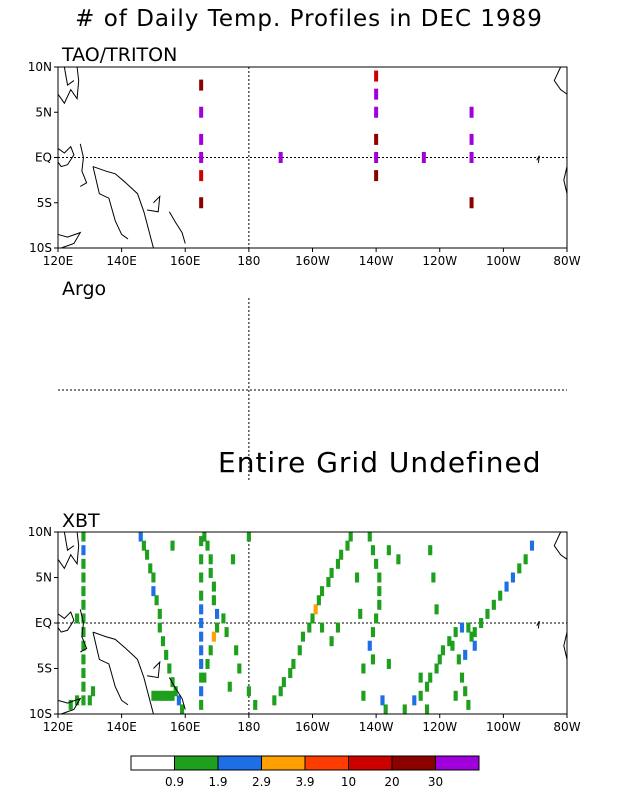  What do you see at coordinates (40, 714) in the screenshot?
I see `xbt-y-tick-label: 10S` at bounding box center [40, 714].